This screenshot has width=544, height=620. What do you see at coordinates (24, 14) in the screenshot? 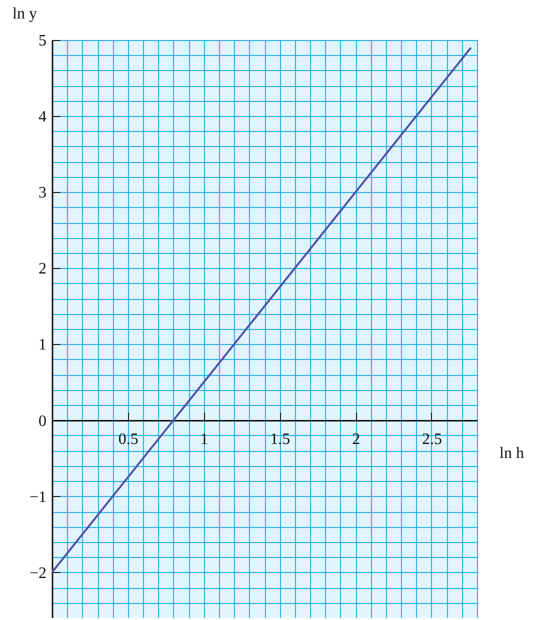
I see `y-axis-title: ln y` at bounding box center [24, 14].